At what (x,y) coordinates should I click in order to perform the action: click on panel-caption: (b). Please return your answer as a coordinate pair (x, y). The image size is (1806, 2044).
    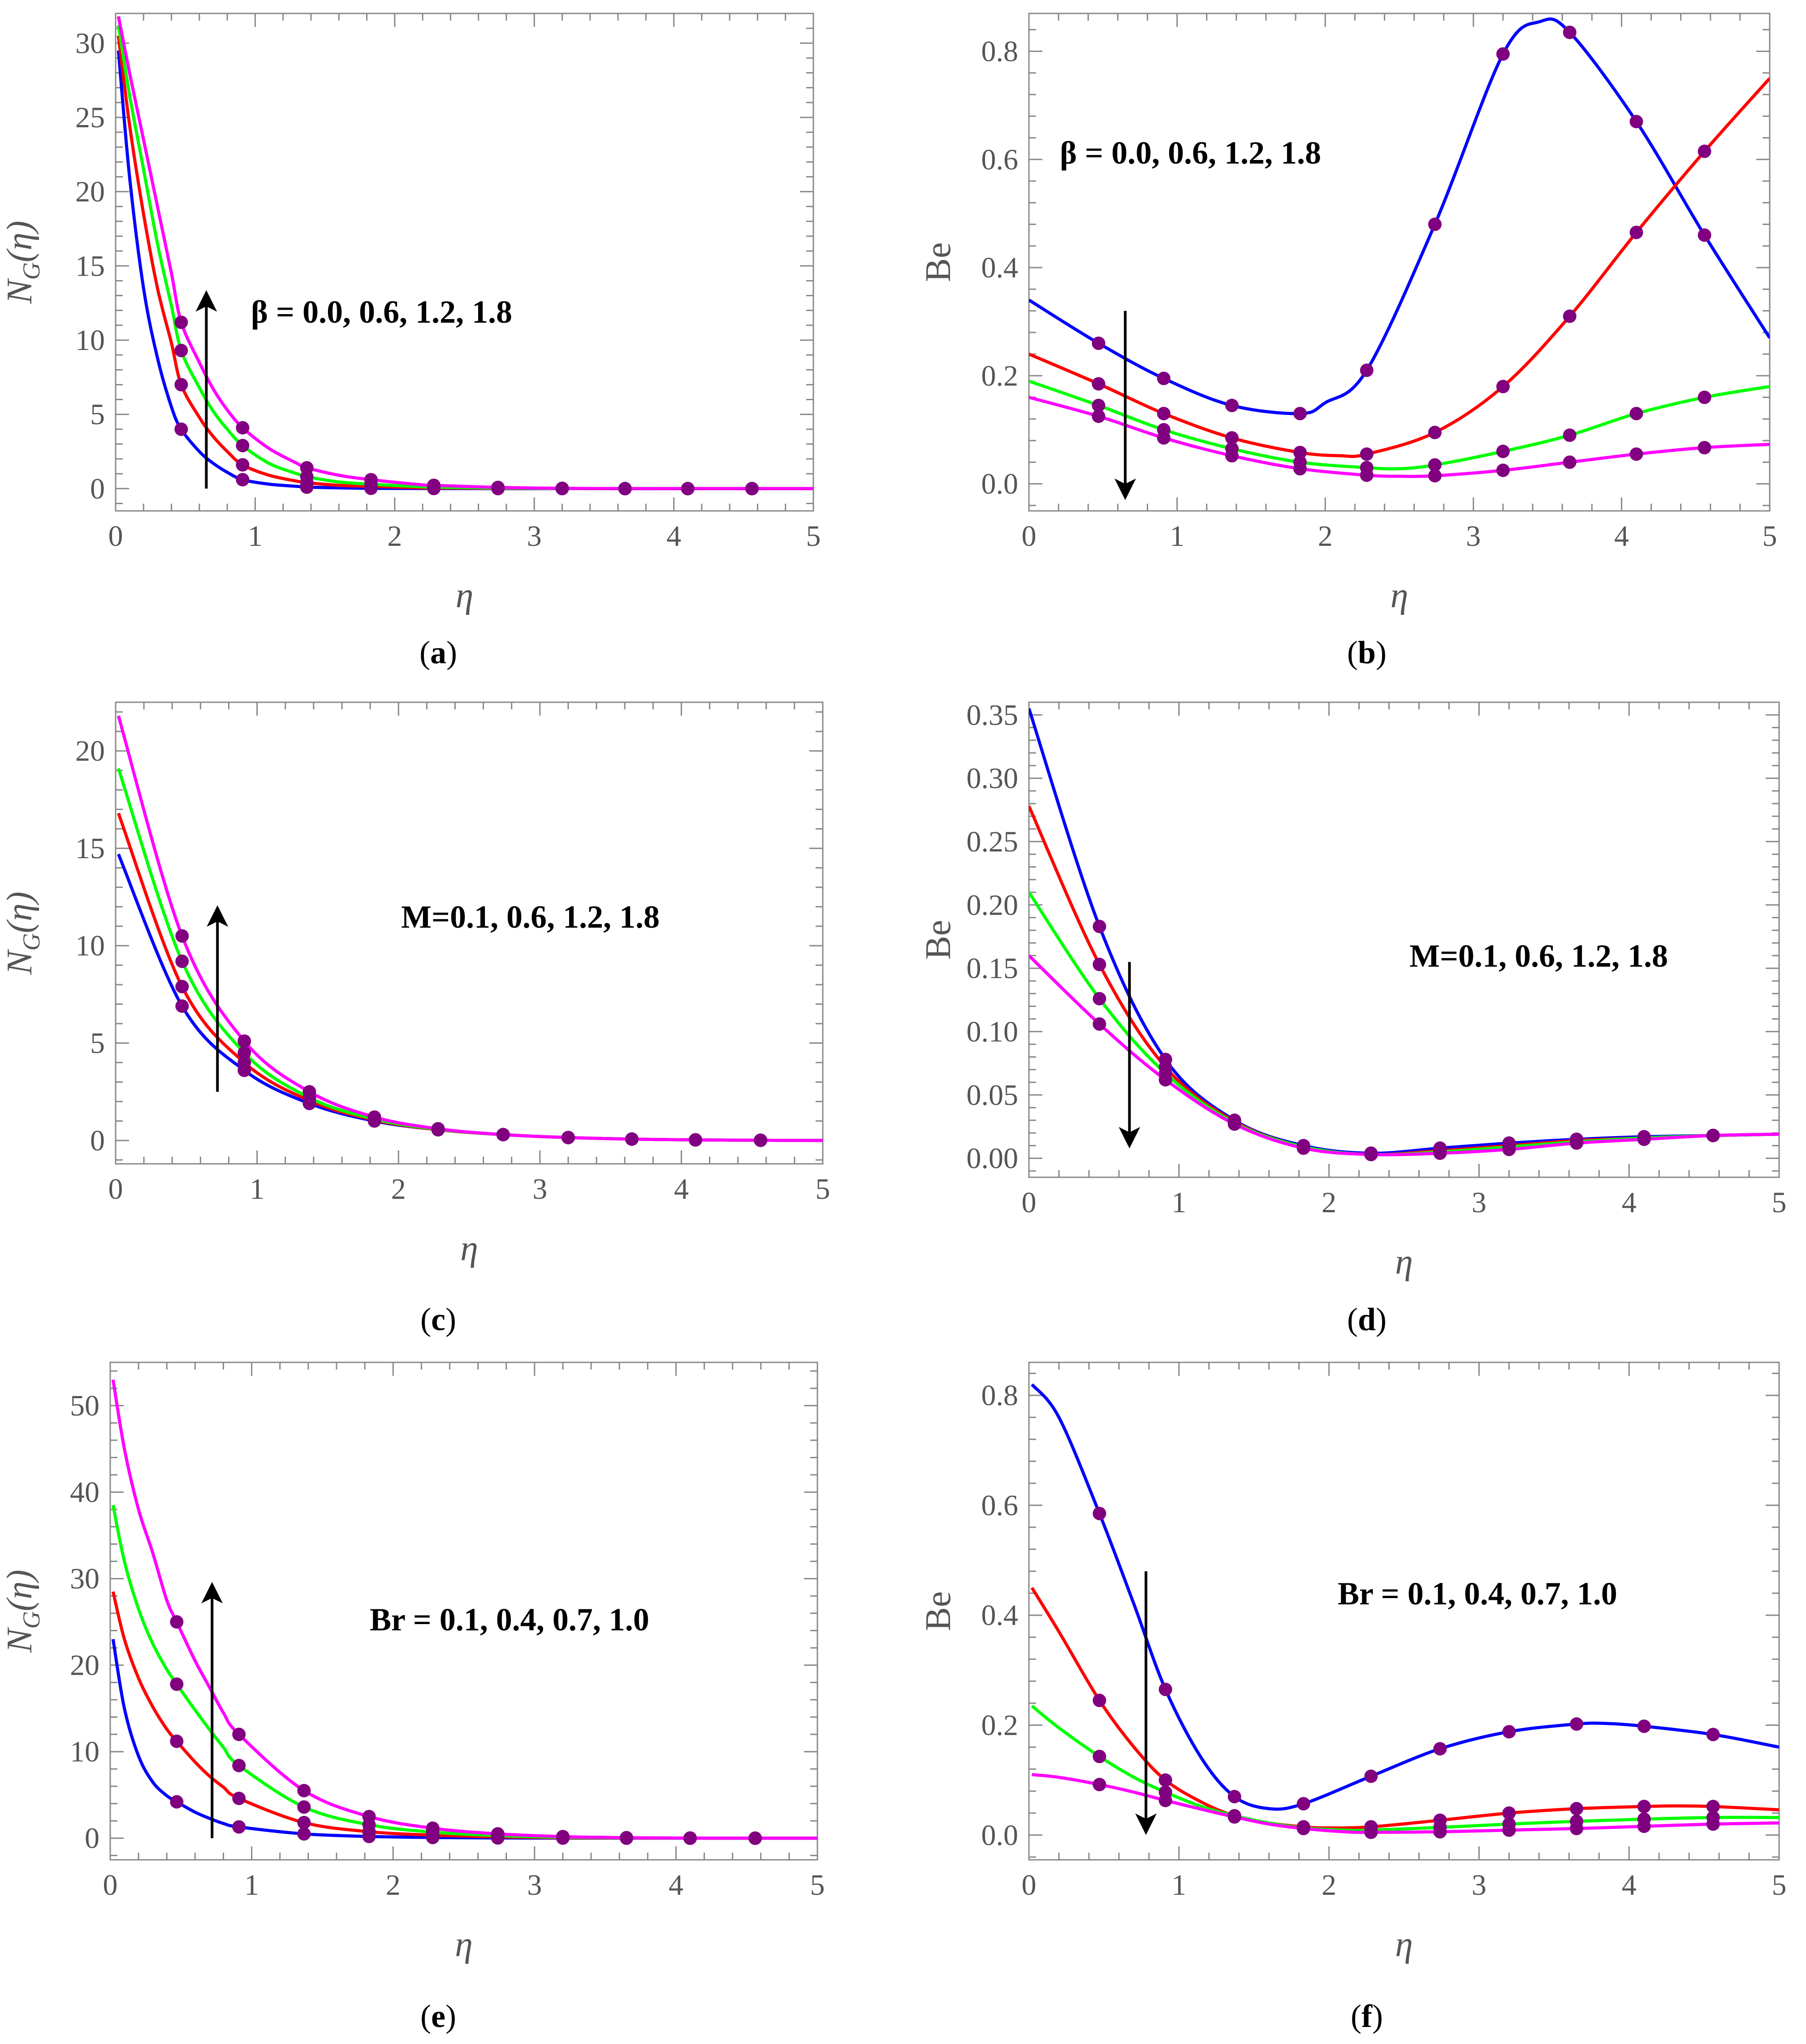
    Looking at the image, I should click on (1367, 652).